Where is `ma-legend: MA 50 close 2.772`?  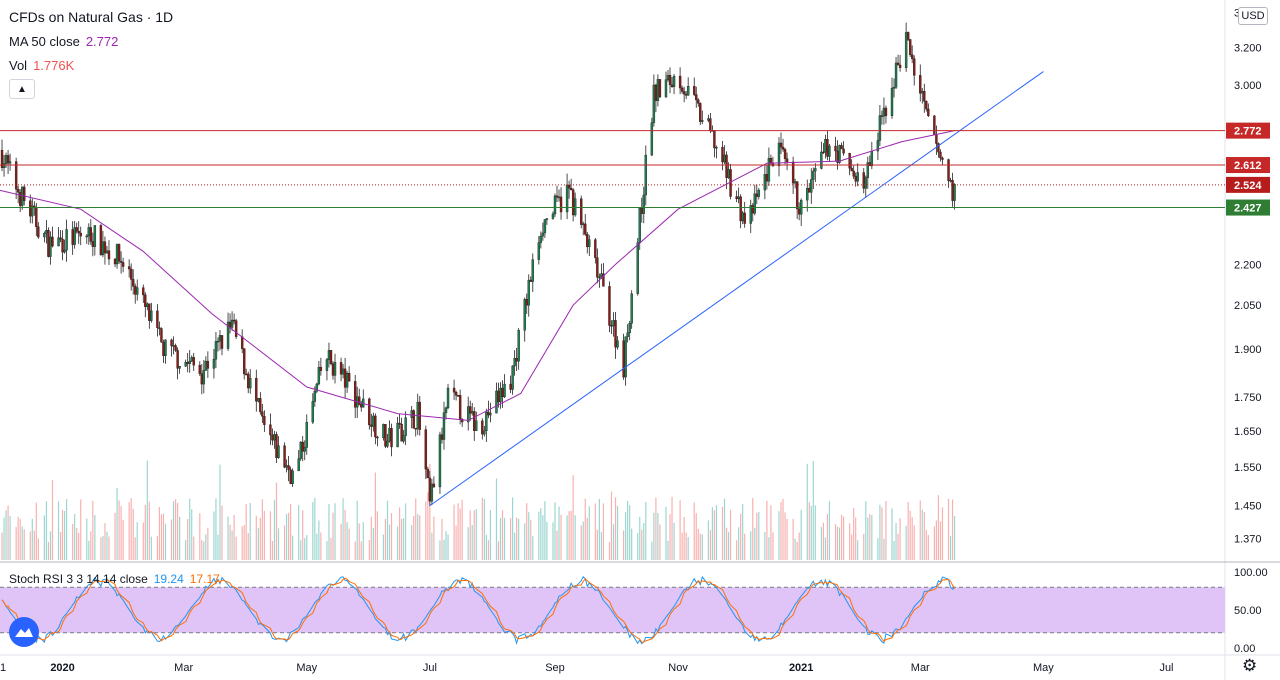
ma-legend: MA 50 close 2.772 is located at coordinates (63, 41).